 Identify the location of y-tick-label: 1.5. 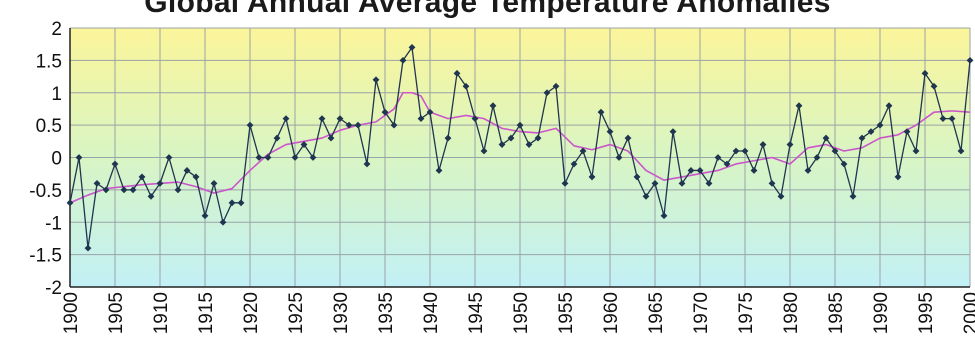
(49, 61).